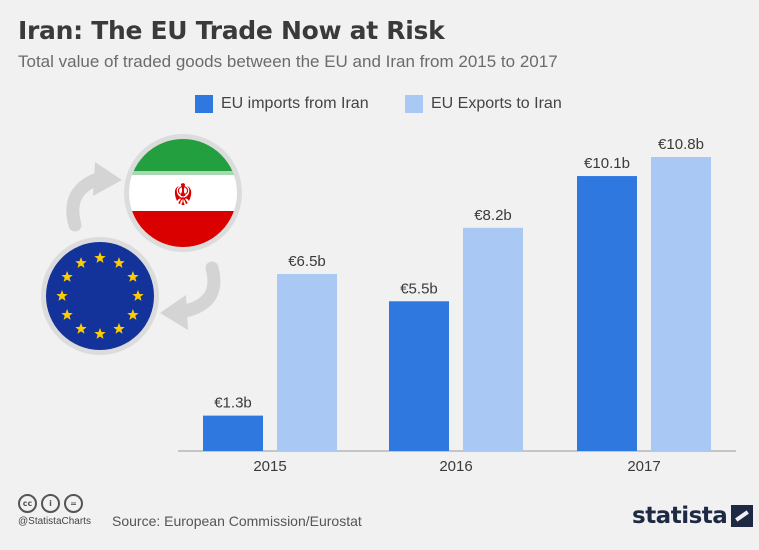  What do you see at coordinates (107, 179) in the screenshot?
I see `arrow-head-top` at bounding box center [107, 179].